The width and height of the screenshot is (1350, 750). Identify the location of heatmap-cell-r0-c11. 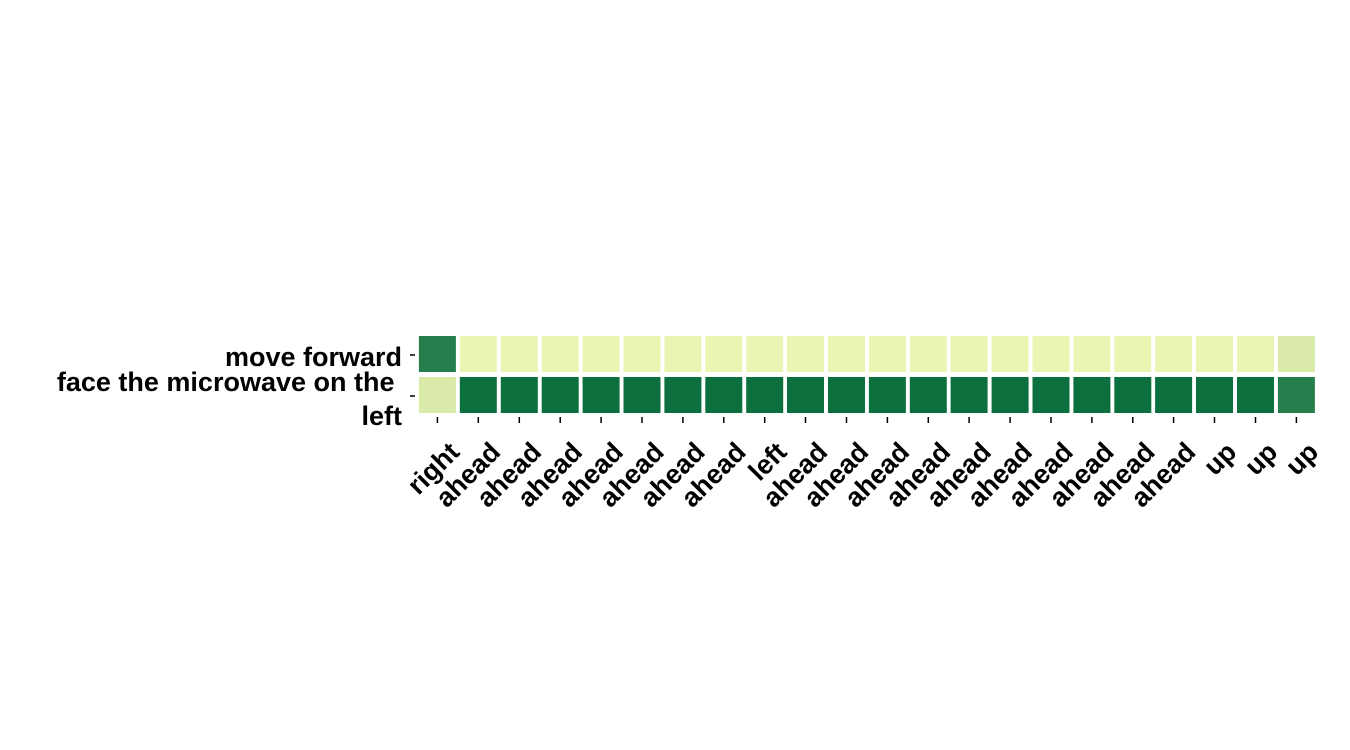
(887, 354).